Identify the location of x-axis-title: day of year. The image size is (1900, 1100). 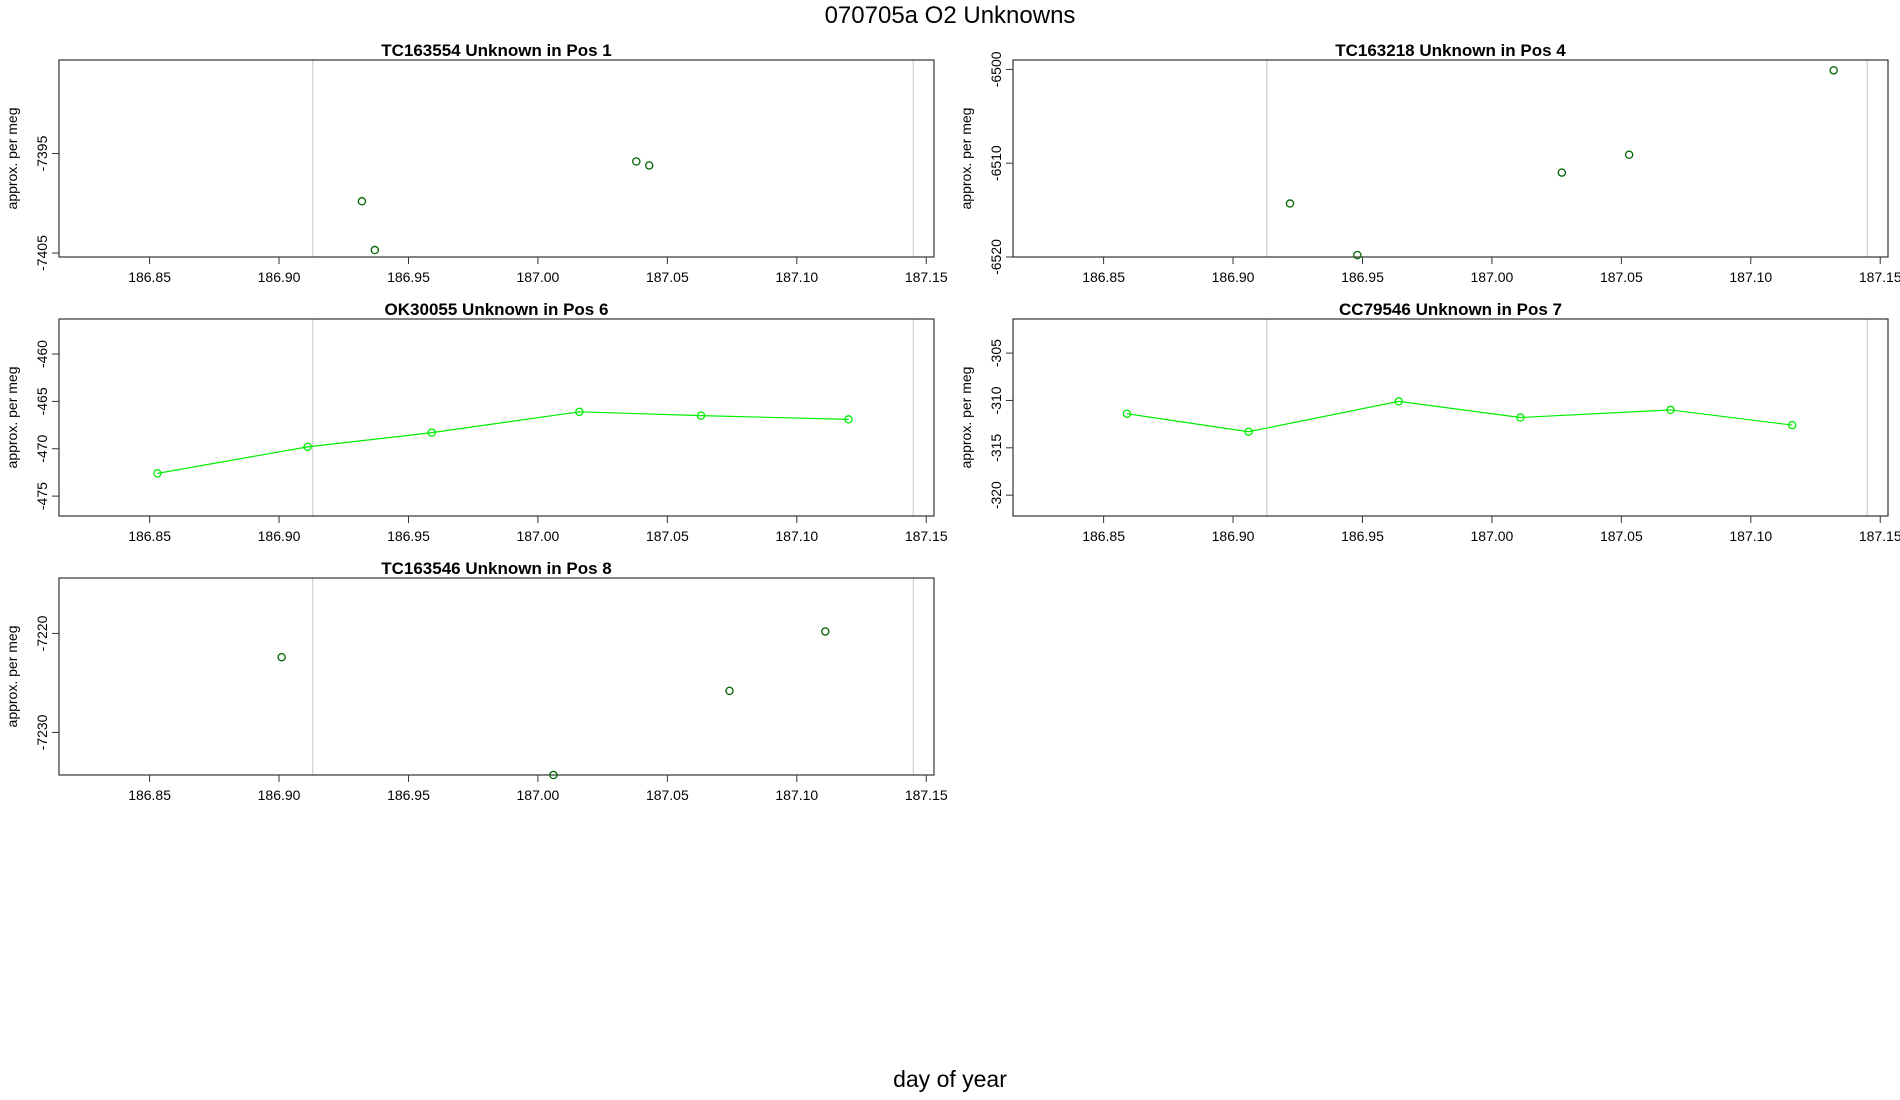
(950, 1079).